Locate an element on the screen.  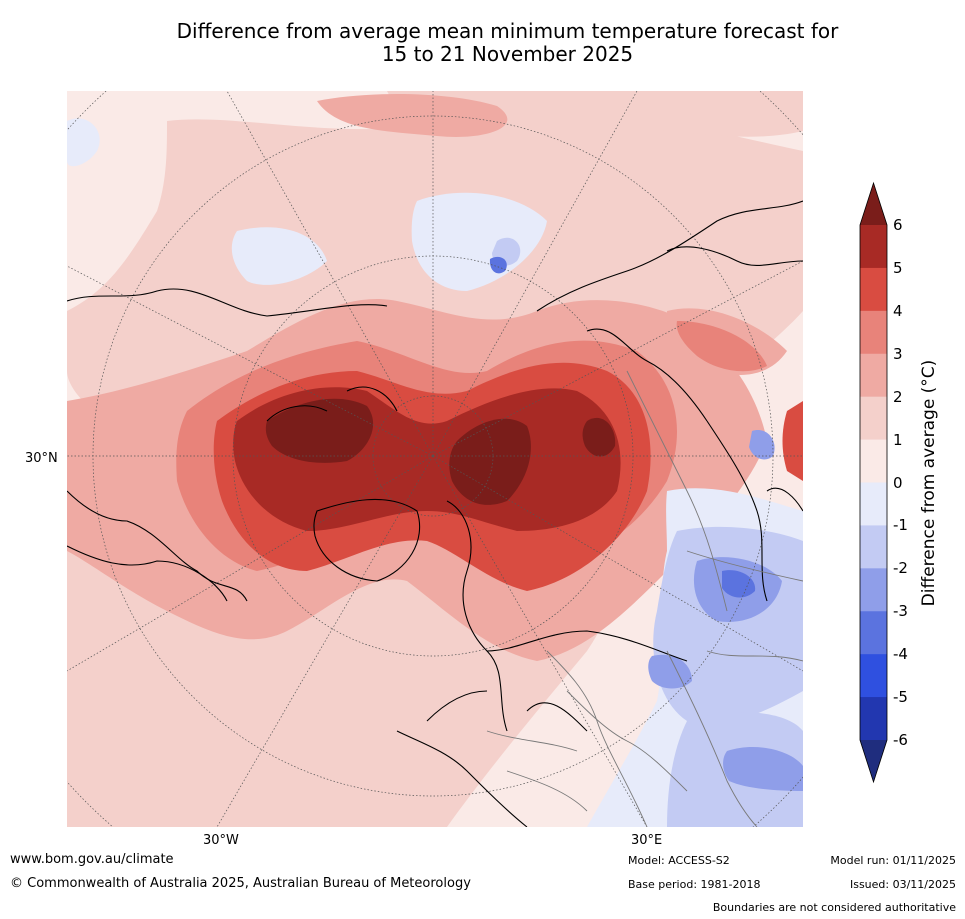
colorbar-tick-label: 1 is located at coordinates (898, 439).